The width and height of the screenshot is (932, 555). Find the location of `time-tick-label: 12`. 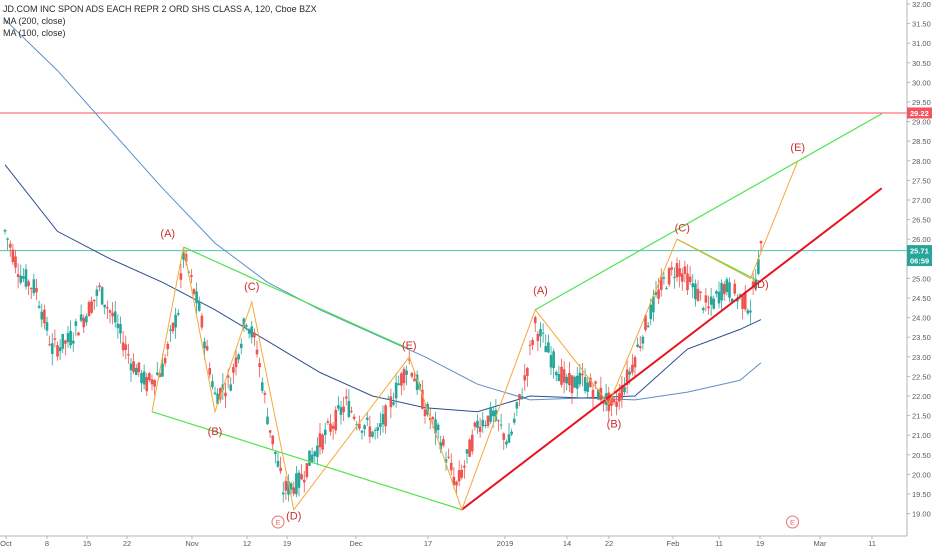

time-tick-label: 12 is located at coordinates (247, 543).